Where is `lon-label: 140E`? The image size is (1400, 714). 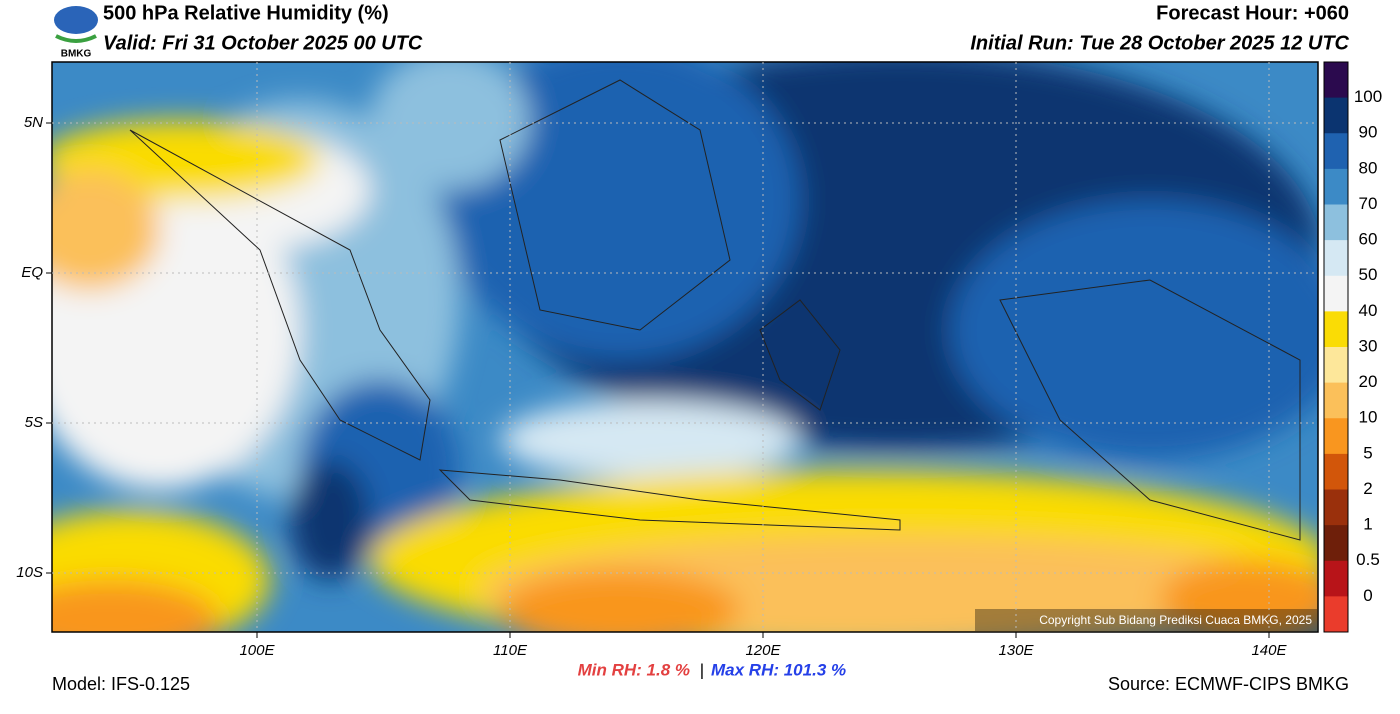 lon-label: 140E is located at coordinates (1269, 650).